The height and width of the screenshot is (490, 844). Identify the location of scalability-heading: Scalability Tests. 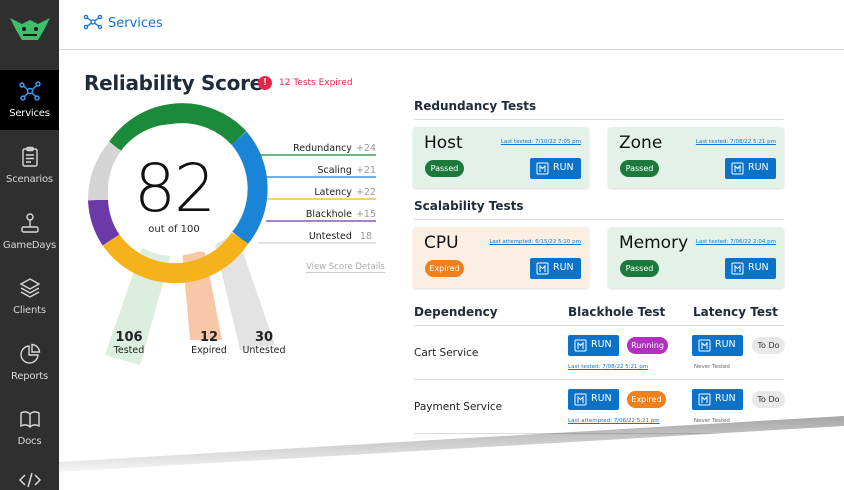
(469, 206).